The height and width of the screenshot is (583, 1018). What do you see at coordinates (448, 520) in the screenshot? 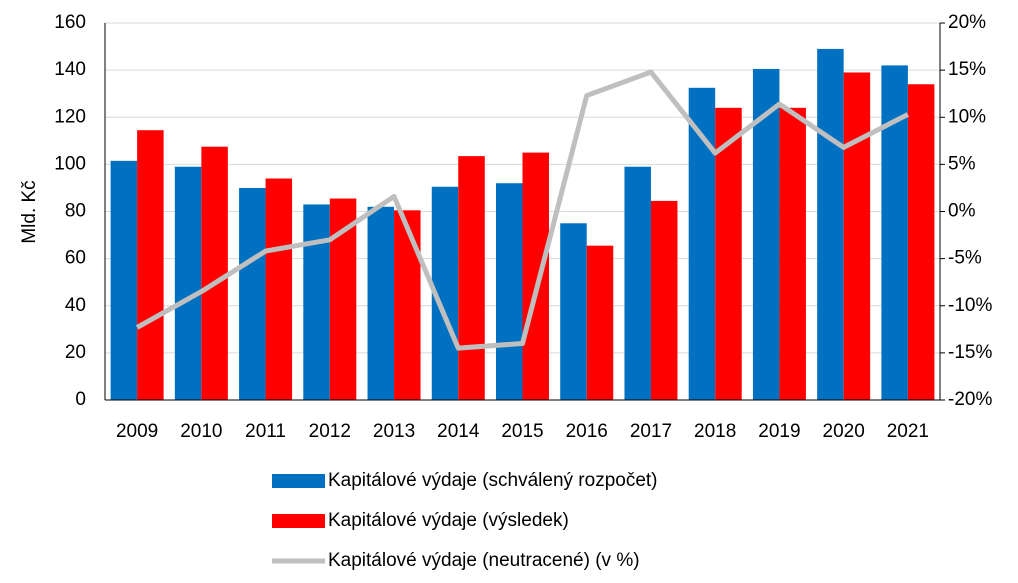
I see `legend-label: Kapitálové výdaje (výsledek)` at bounding box center [448, 520].